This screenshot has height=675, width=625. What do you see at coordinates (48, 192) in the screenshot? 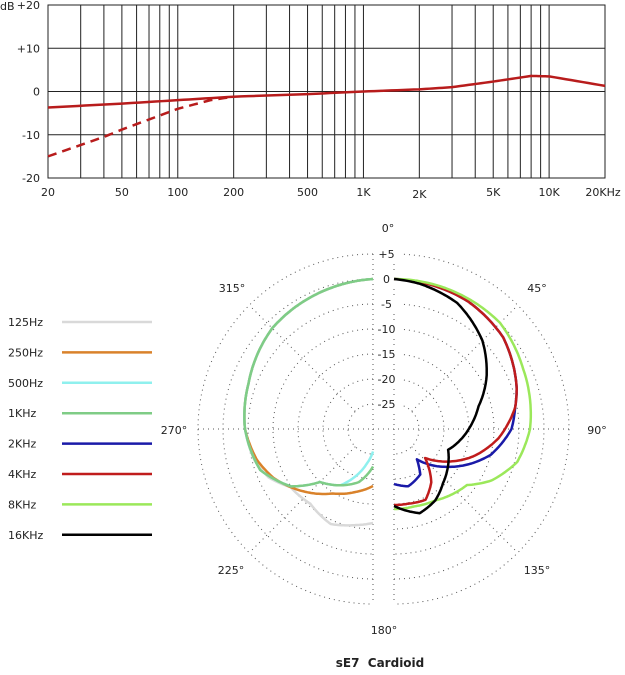
I see `x-tick-label: 20` at bounding box center [48, 192].